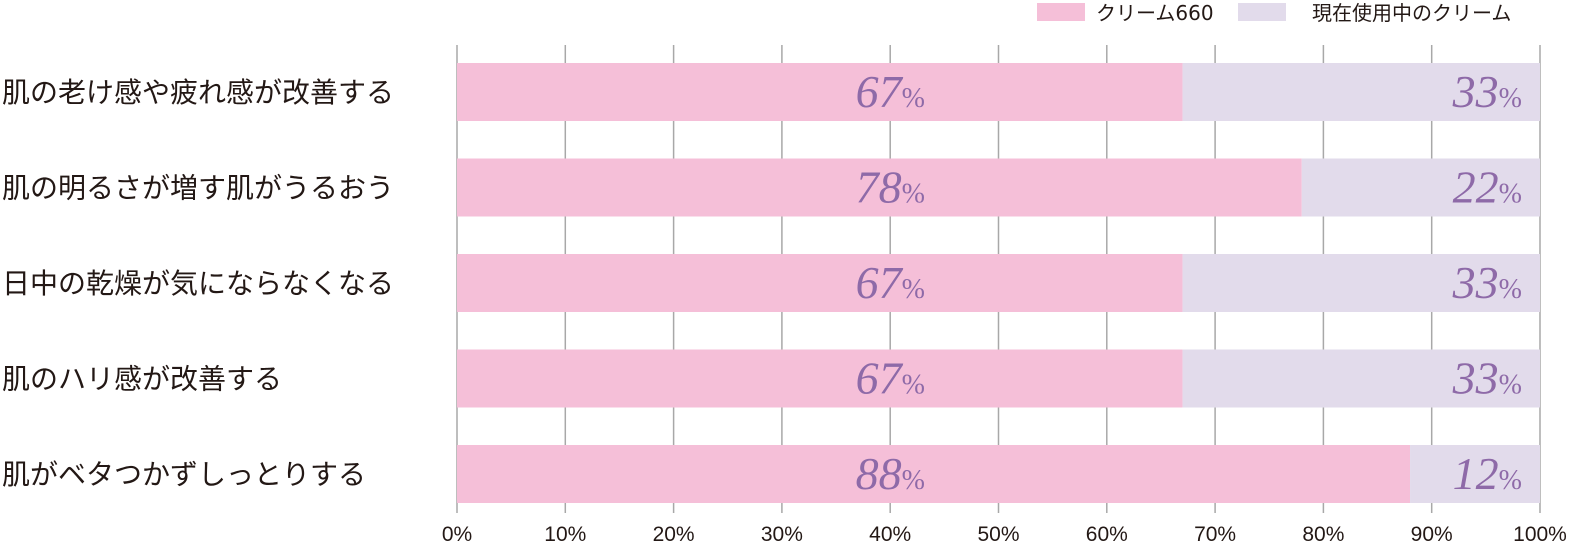 The width and height of the screenshot is (1570, 544). Describe the element at coordinates (1411, 13) in the screenshot. I see `legend-label-current-cream: 現在使用中のクリーム` at that location.